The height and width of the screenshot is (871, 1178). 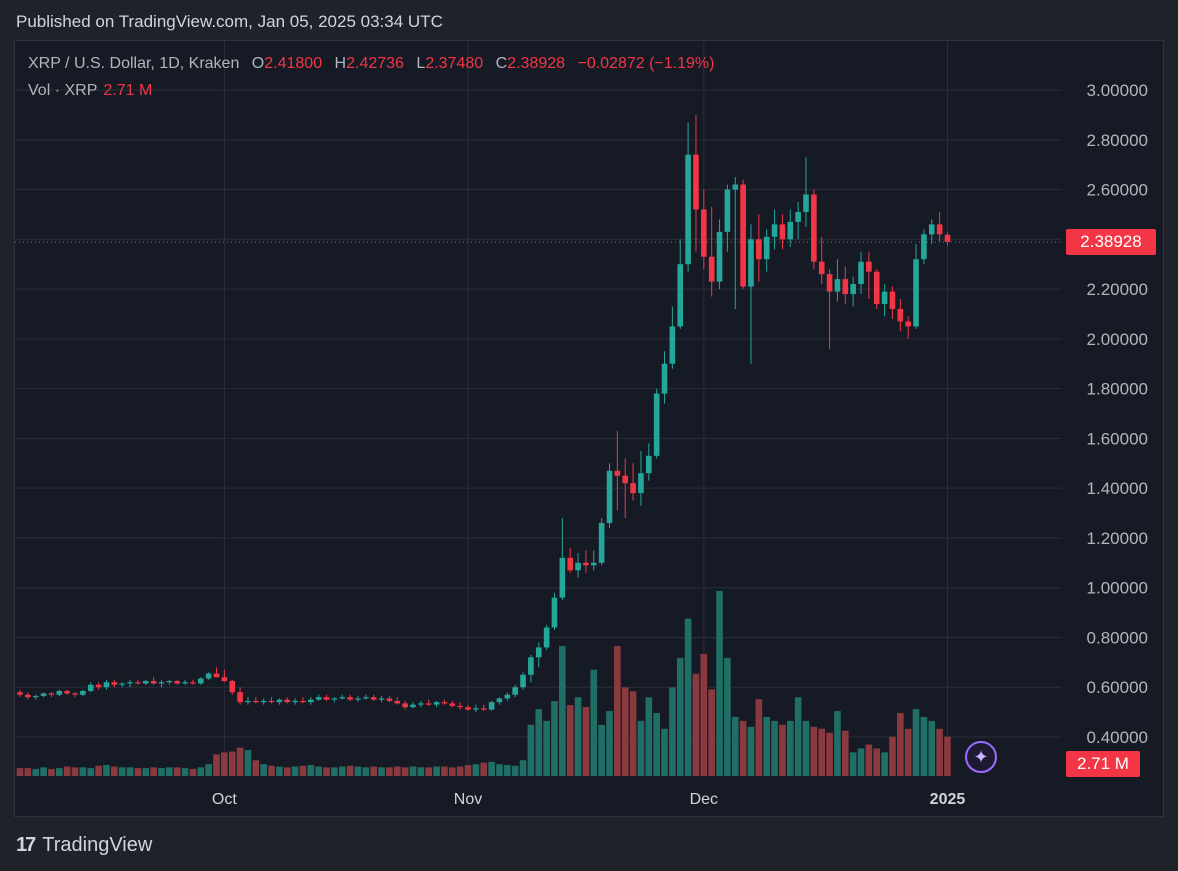 What do you see at coordinates (421, 63) in the screenshot?
I see `low-label: L` at bounding box center [421, 63].